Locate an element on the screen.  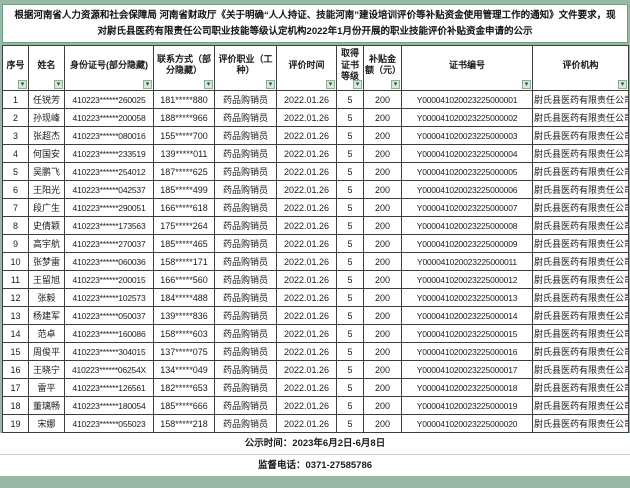
cell-cert-number: Y000041020023225000007 is located at coordinates (467, 208).